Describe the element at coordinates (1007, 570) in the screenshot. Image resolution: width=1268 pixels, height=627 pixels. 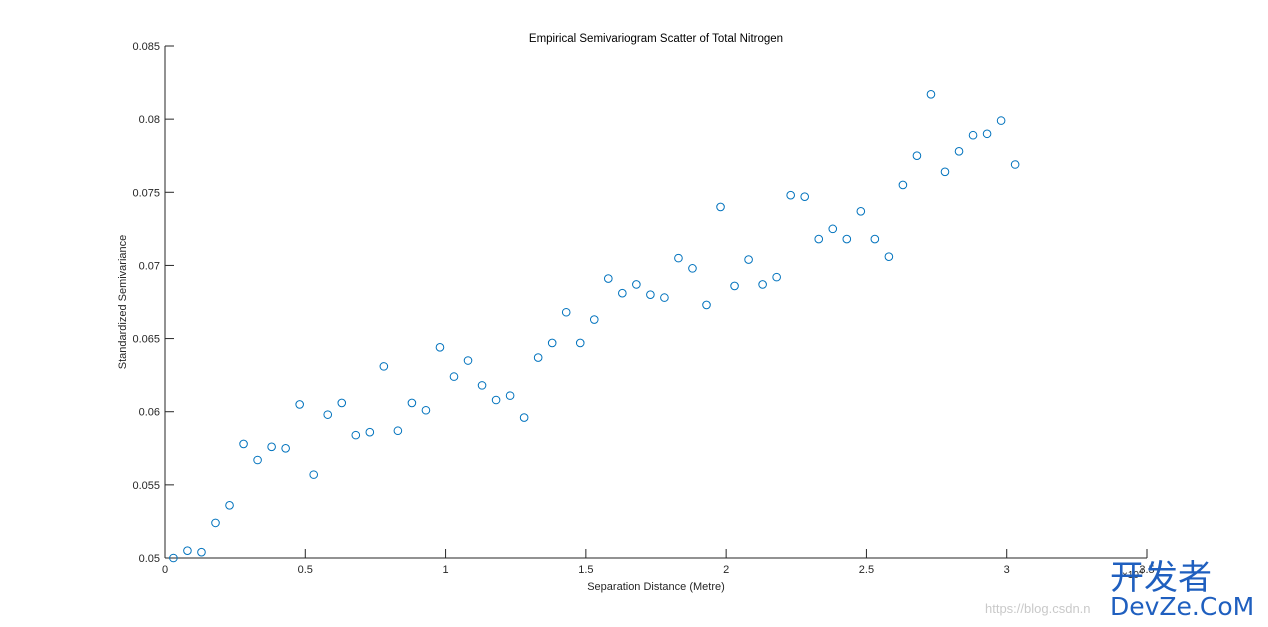
I see `x-tick-label: 3` at that location.